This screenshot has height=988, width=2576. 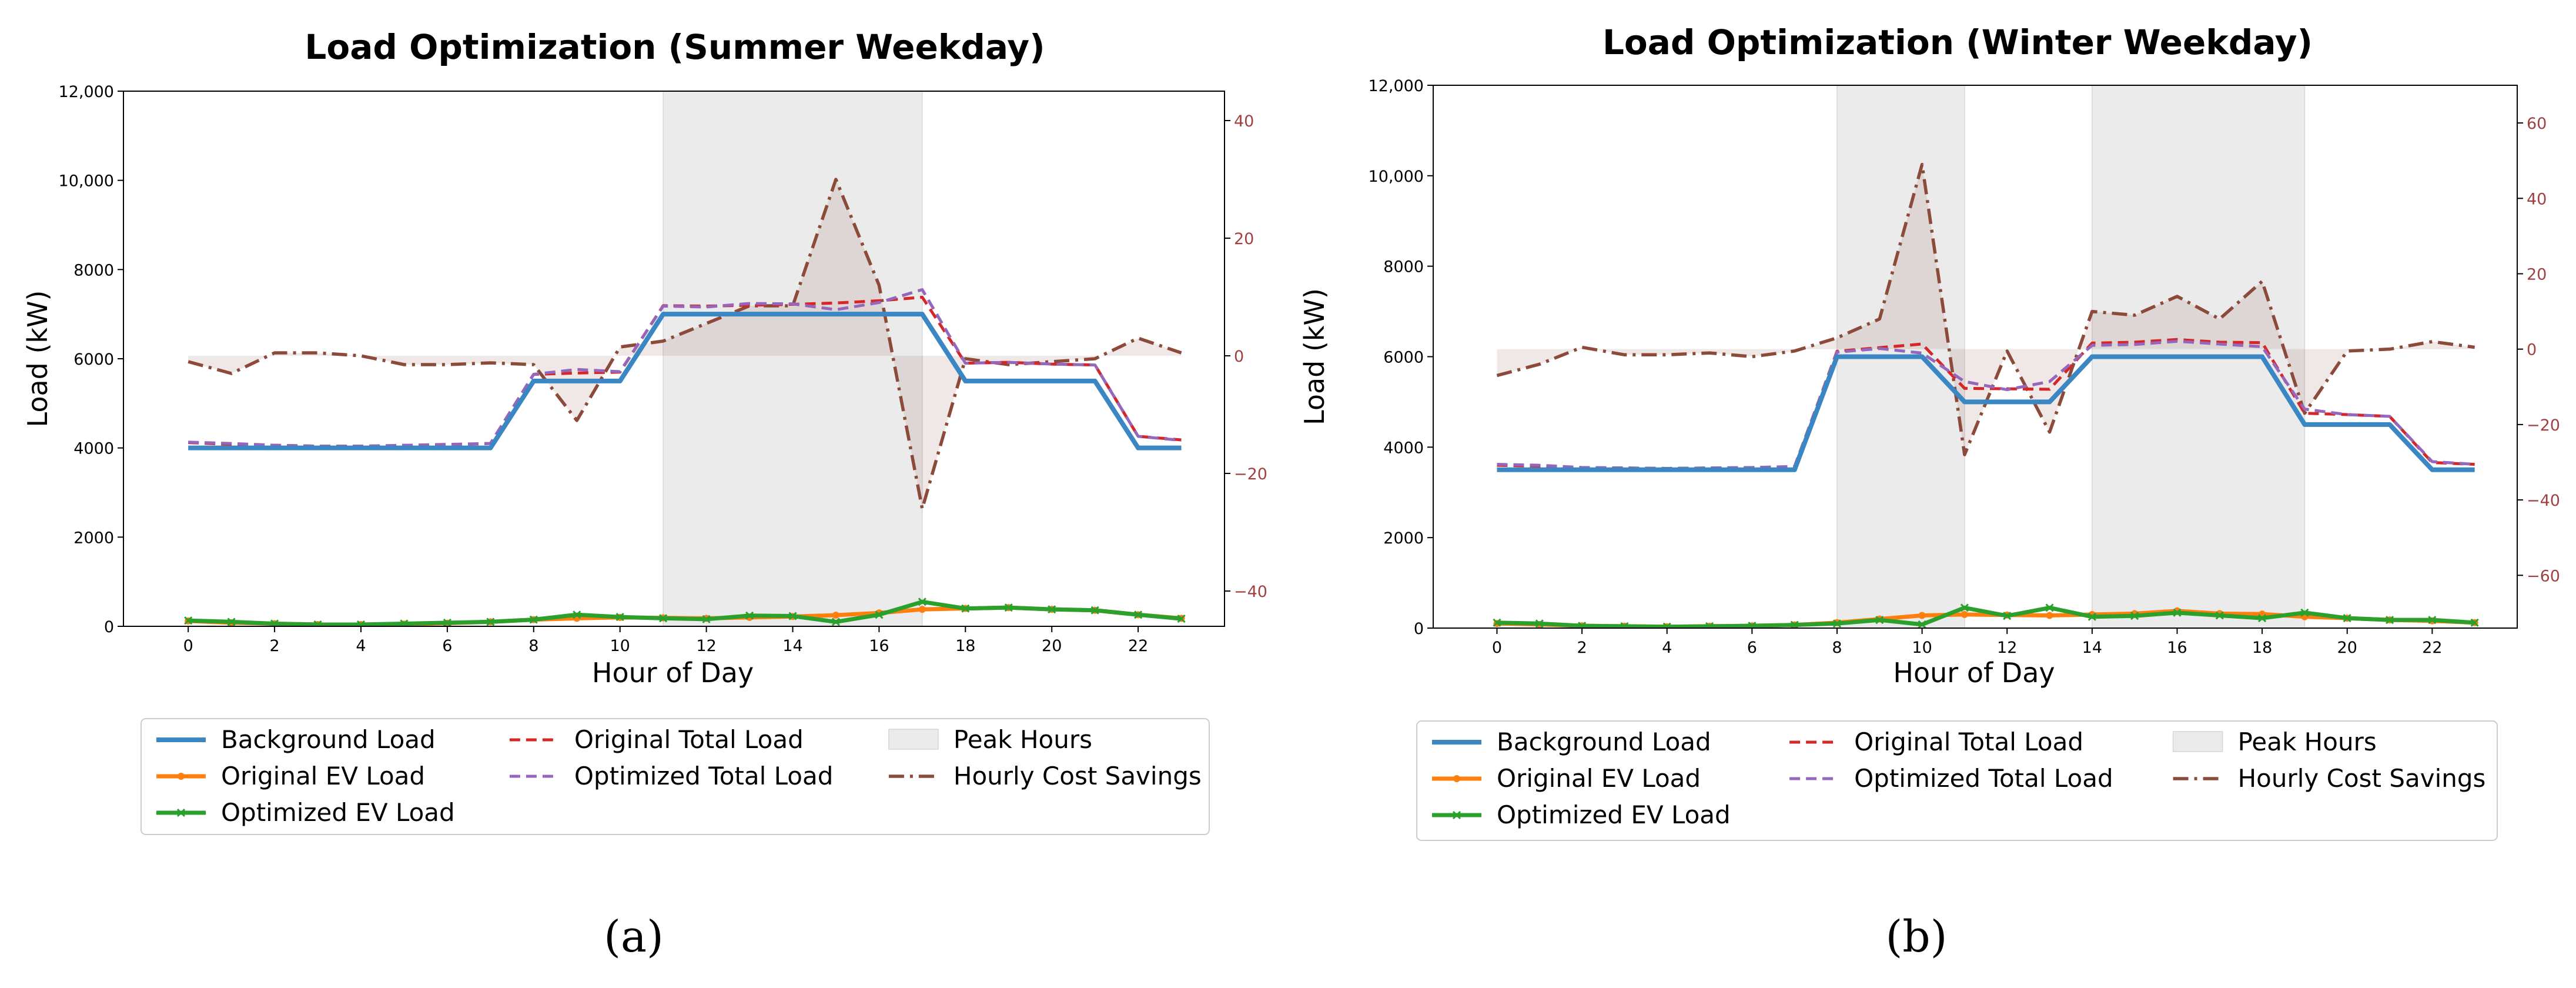 What do you see at coordinates (2177, 648) in the screenshot?
I see `x-tick-label: 16` at bounding box center [2177, 648].